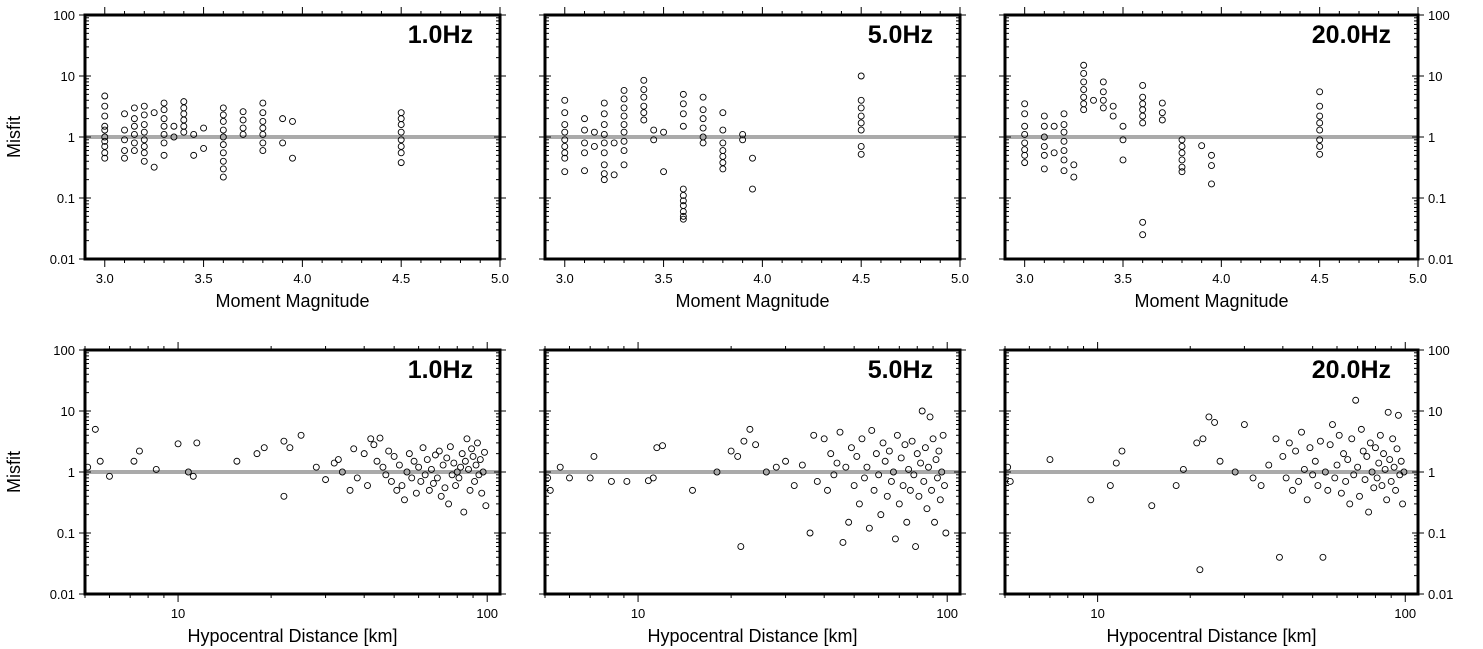 The height and width of the screenshot is (649, 1483). I want to click on x-tick-label: 4.0, so click(1221, 278).